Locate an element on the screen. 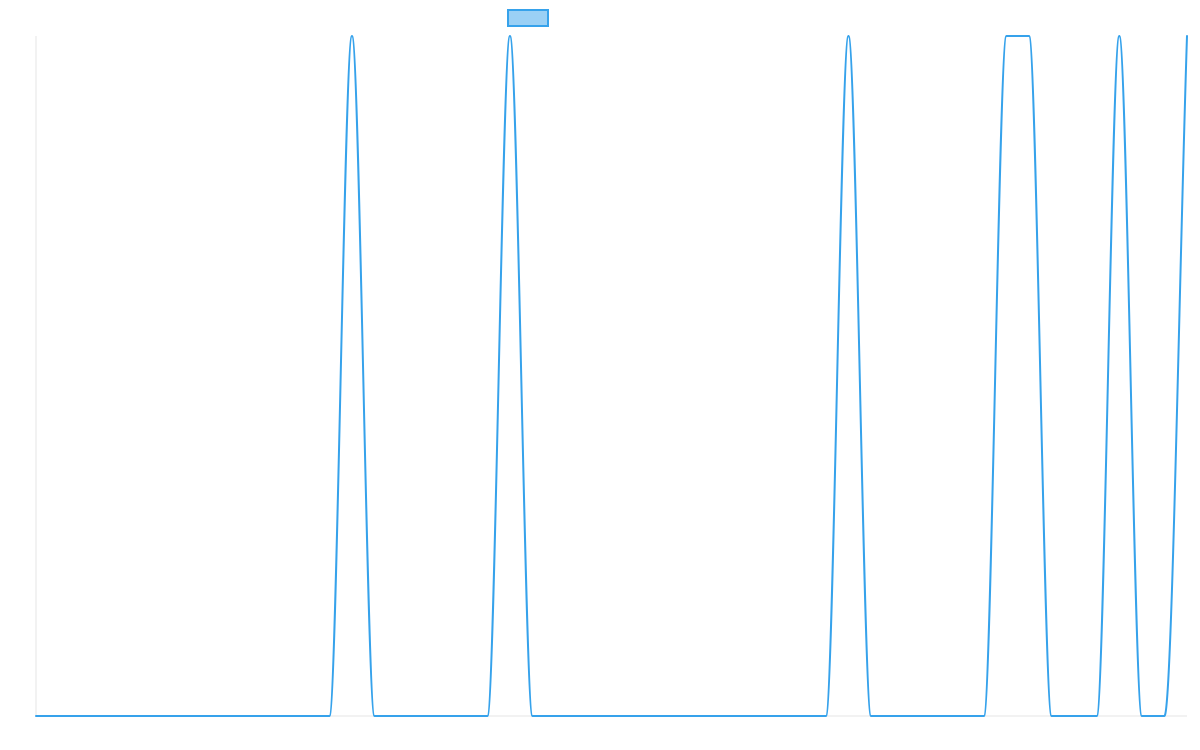  chart-legend is located at coordinates (528, 18).